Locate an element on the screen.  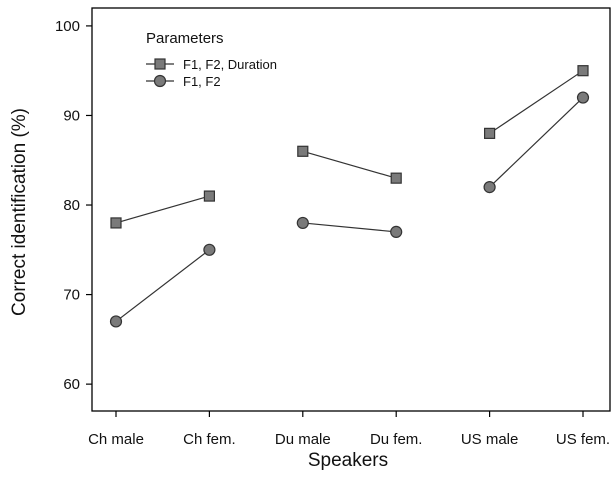
y-tick-label-90: 90 is located at coordinates (71, 115).